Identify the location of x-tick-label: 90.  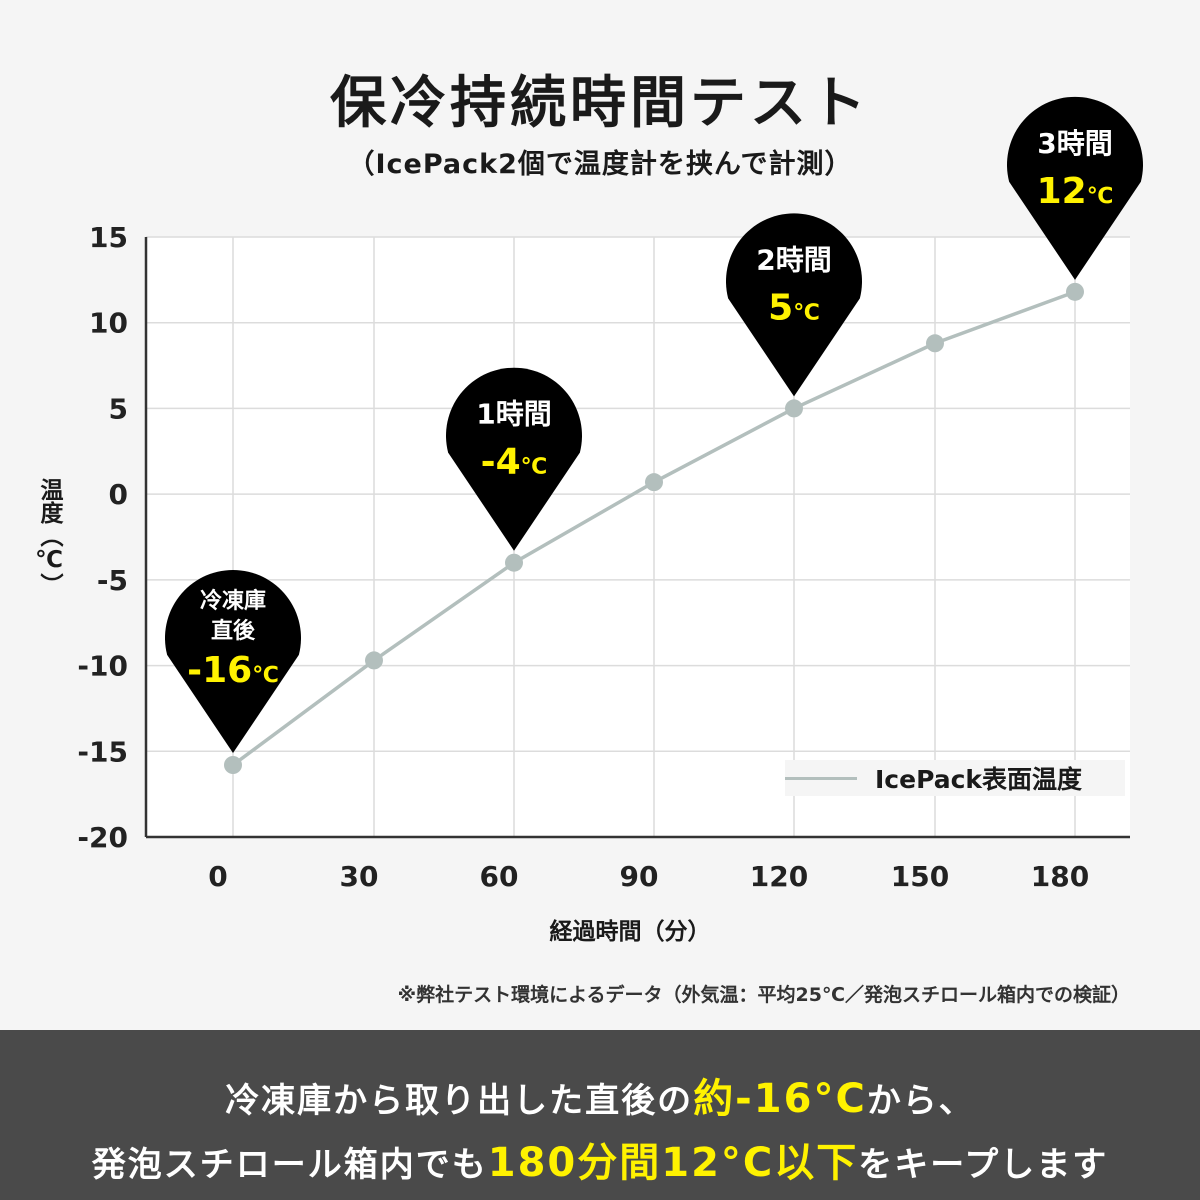
(639, 876).